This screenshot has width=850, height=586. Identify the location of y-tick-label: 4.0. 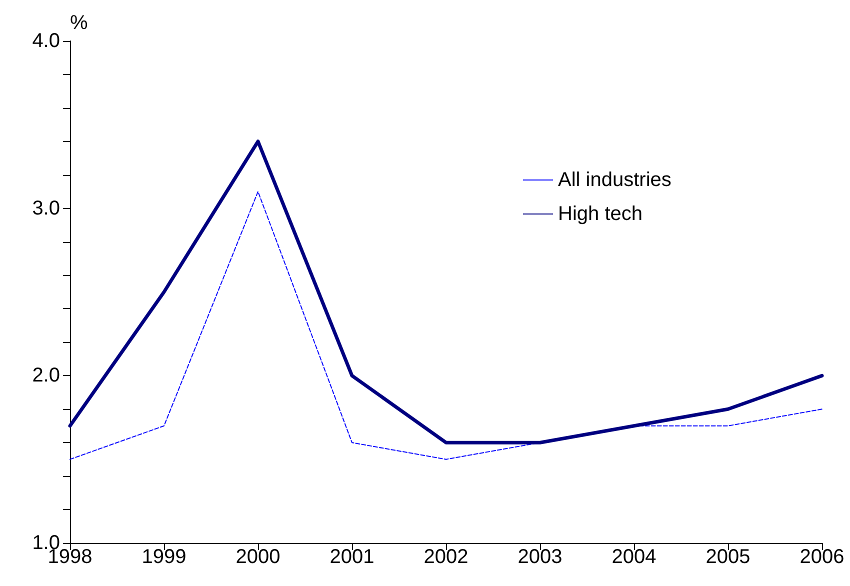
(46, 41).